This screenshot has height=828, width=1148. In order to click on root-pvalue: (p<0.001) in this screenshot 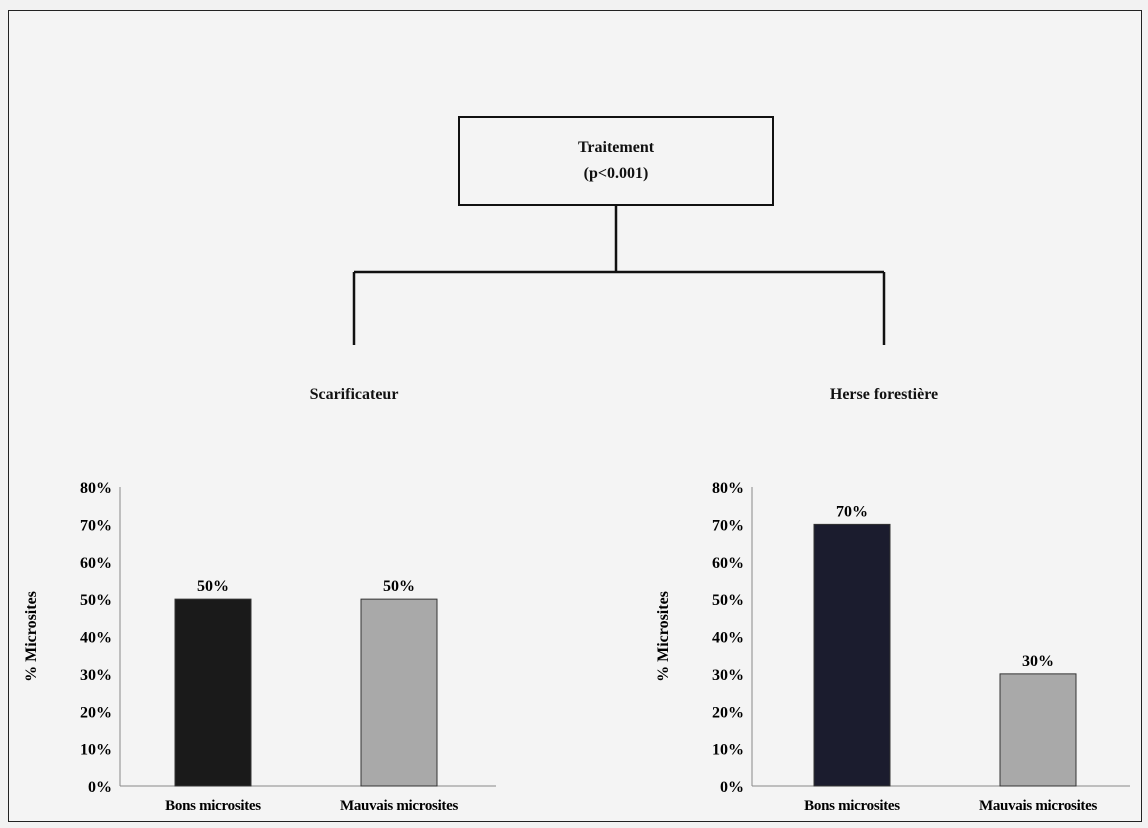, I will do `click(616, 173)`.